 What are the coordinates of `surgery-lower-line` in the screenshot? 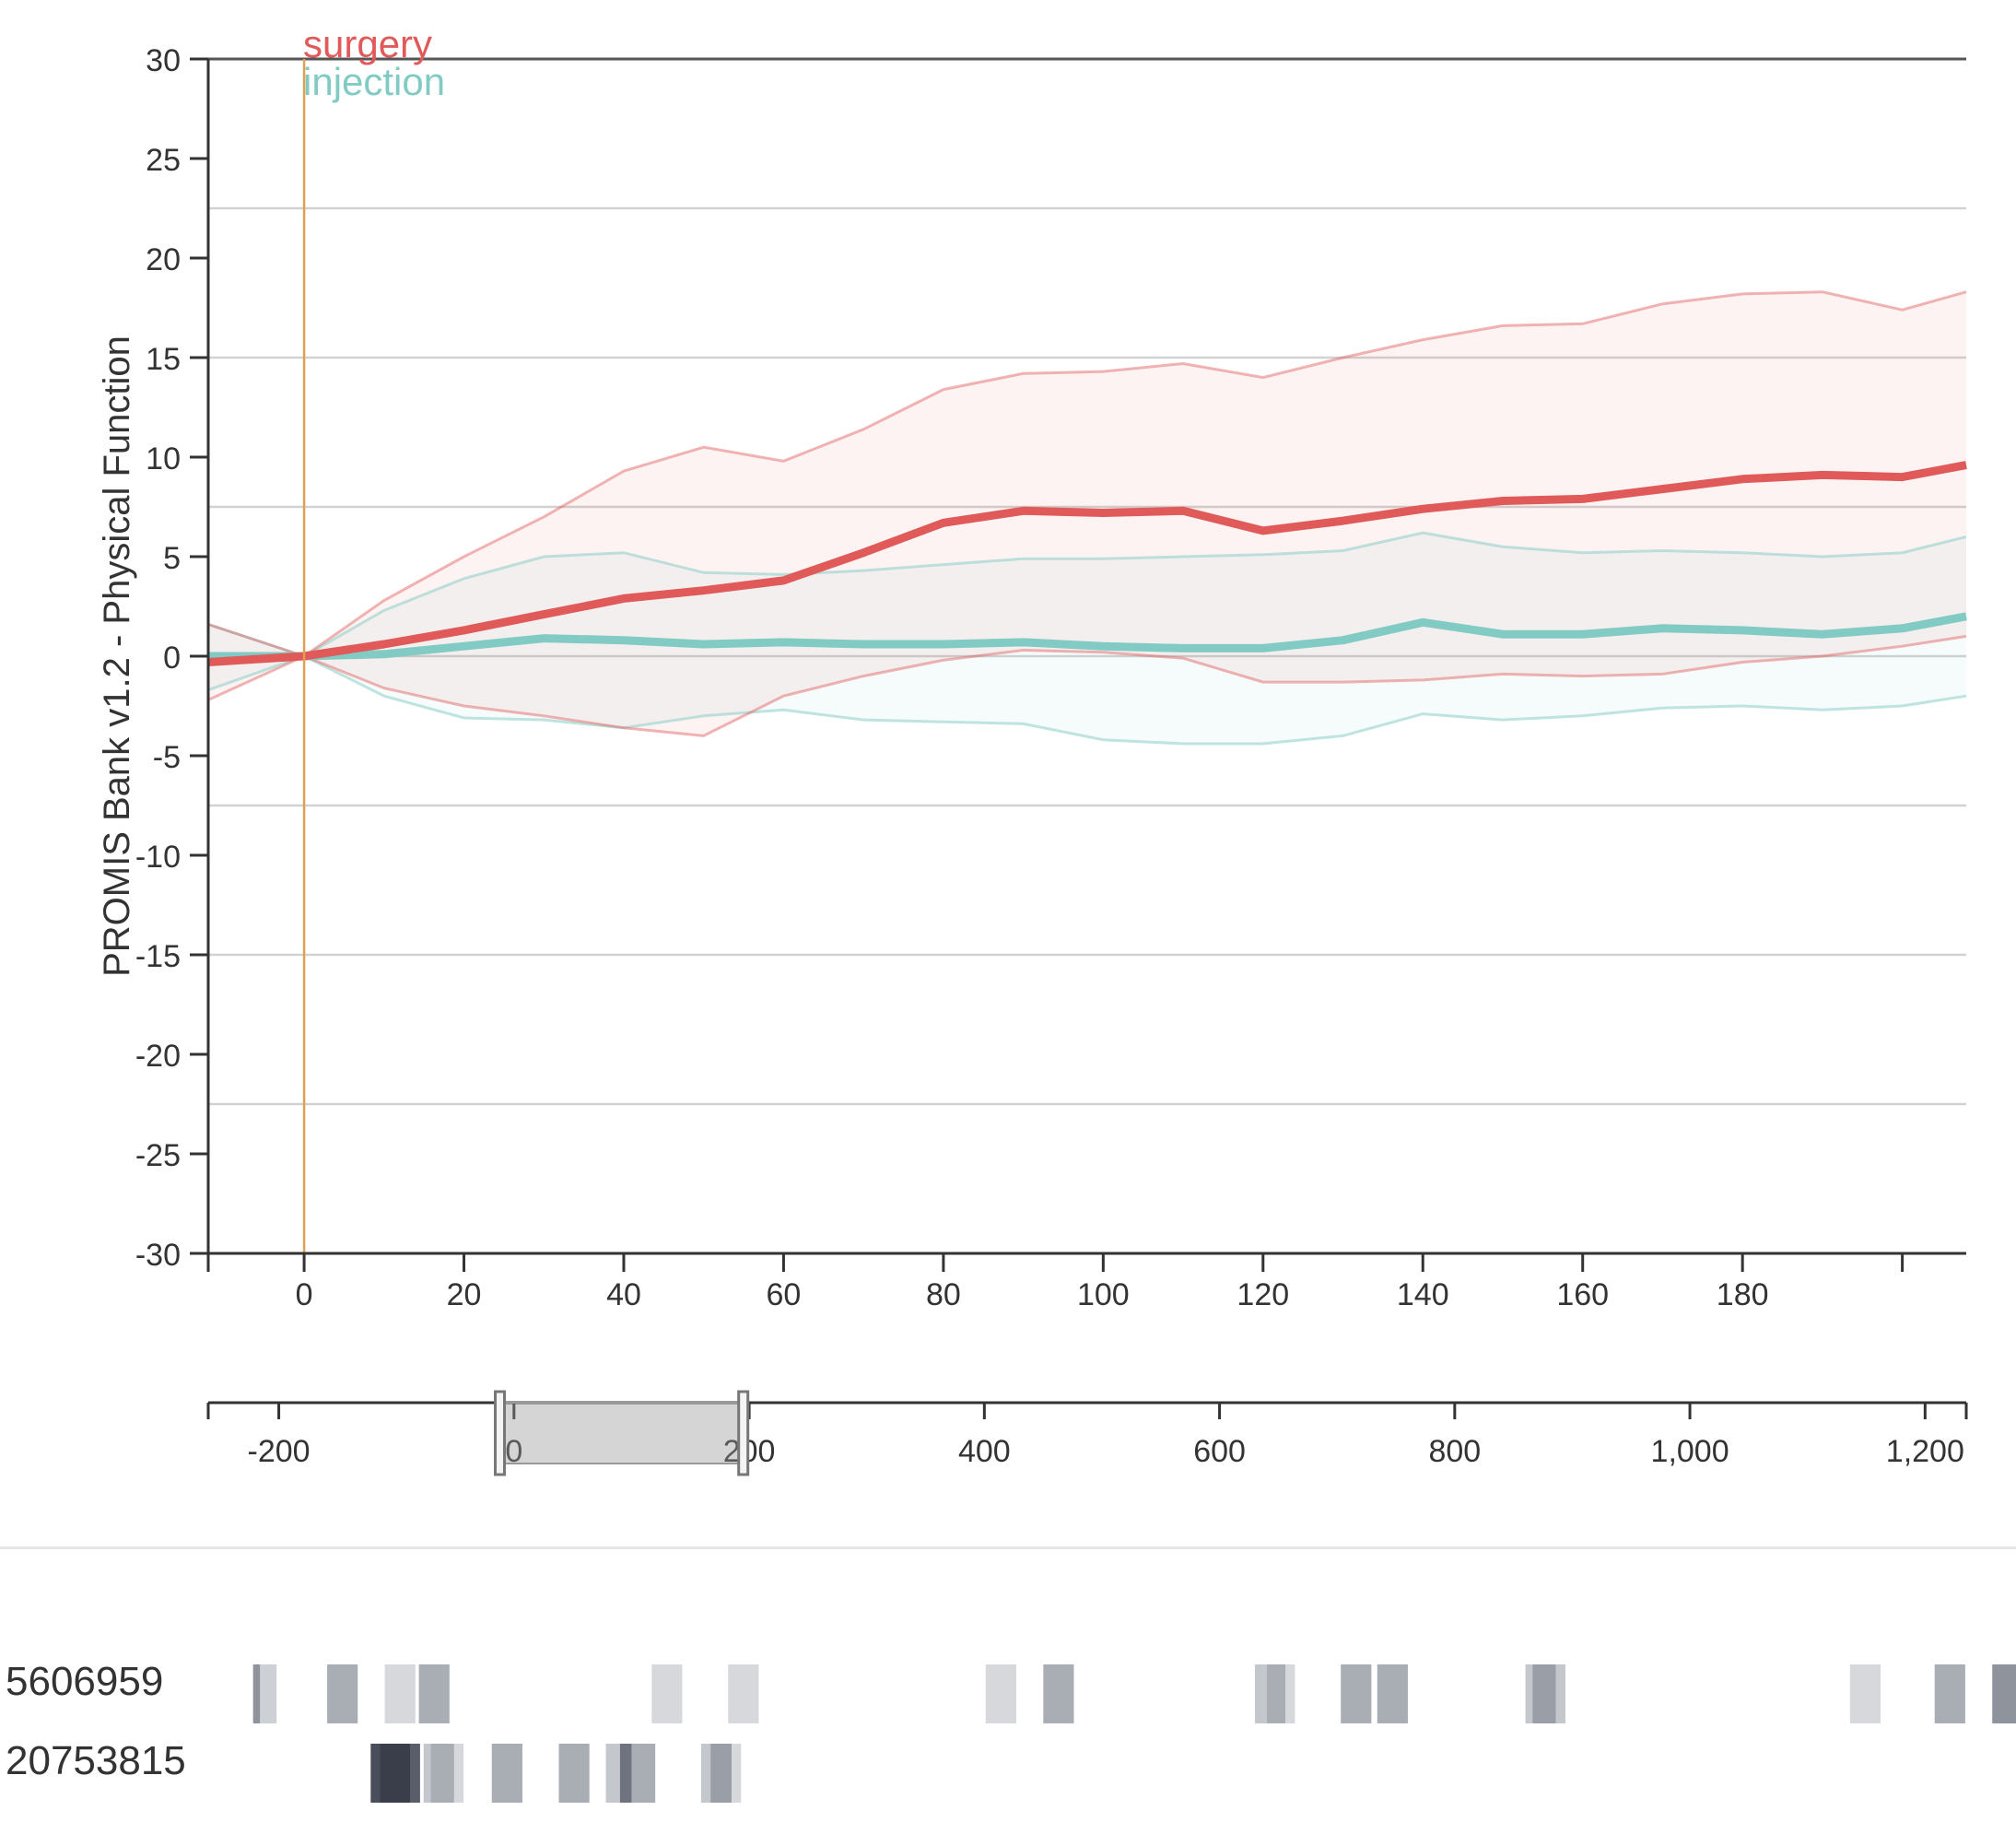 It's located at (1087, 685).